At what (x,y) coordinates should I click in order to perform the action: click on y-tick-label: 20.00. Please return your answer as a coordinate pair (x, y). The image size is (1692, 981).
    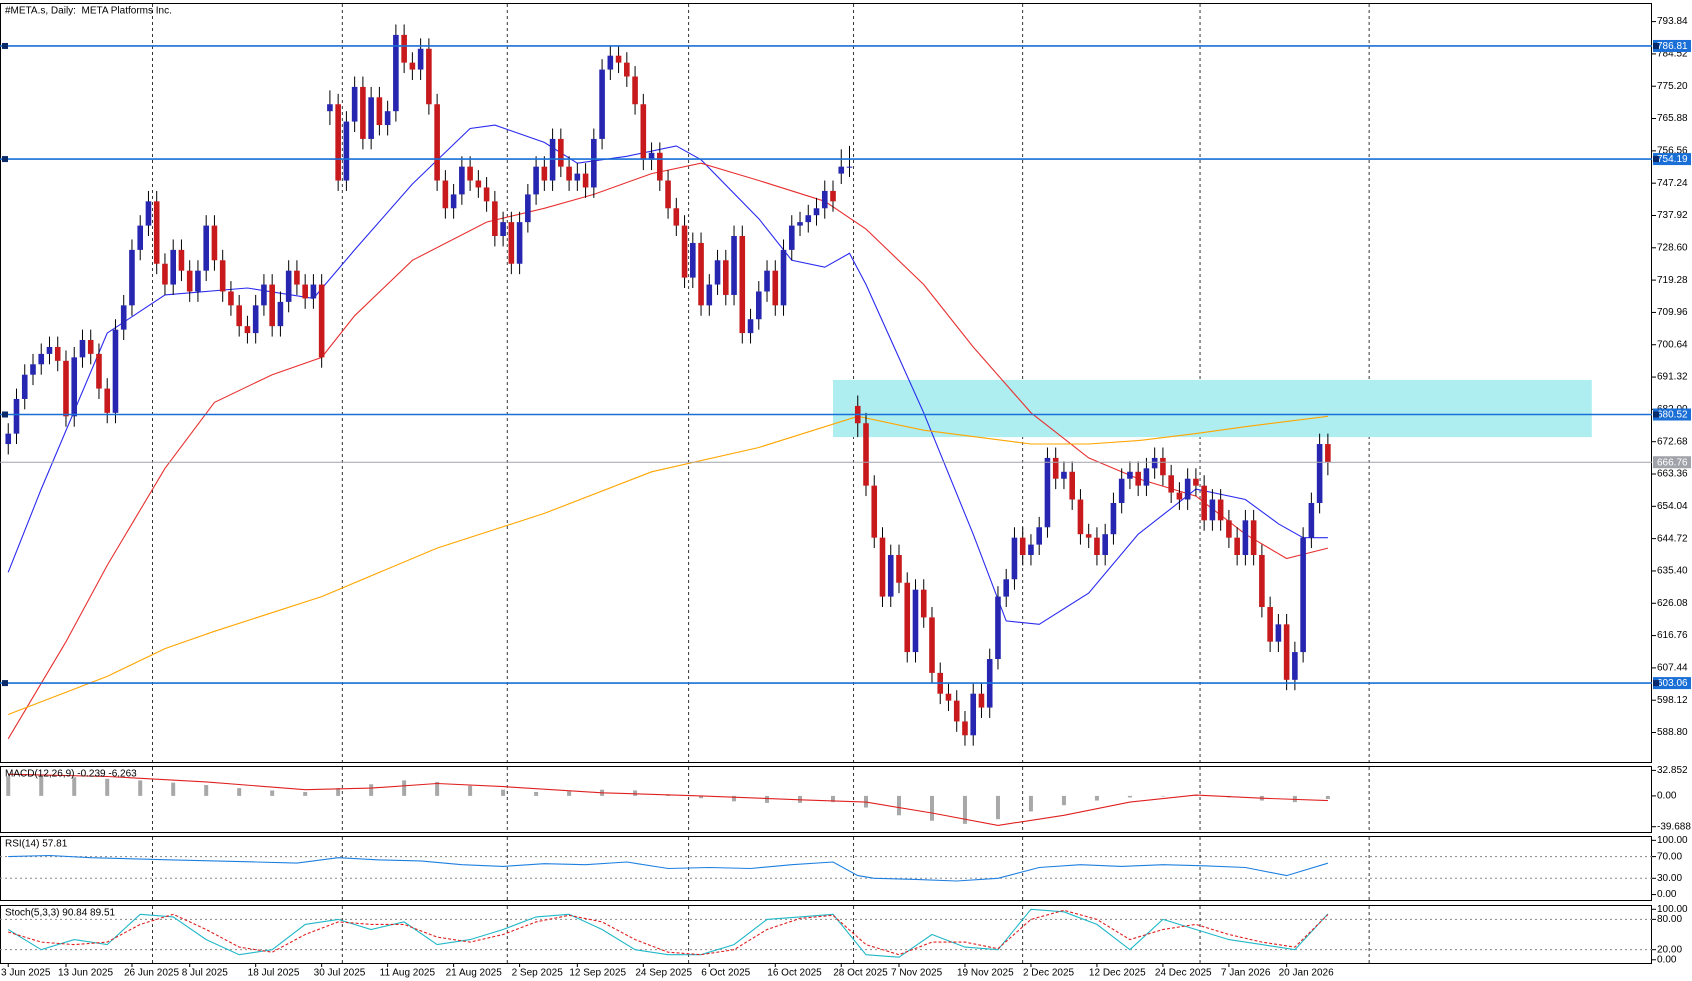
    Looking at the image, I should click on (1669, 949).